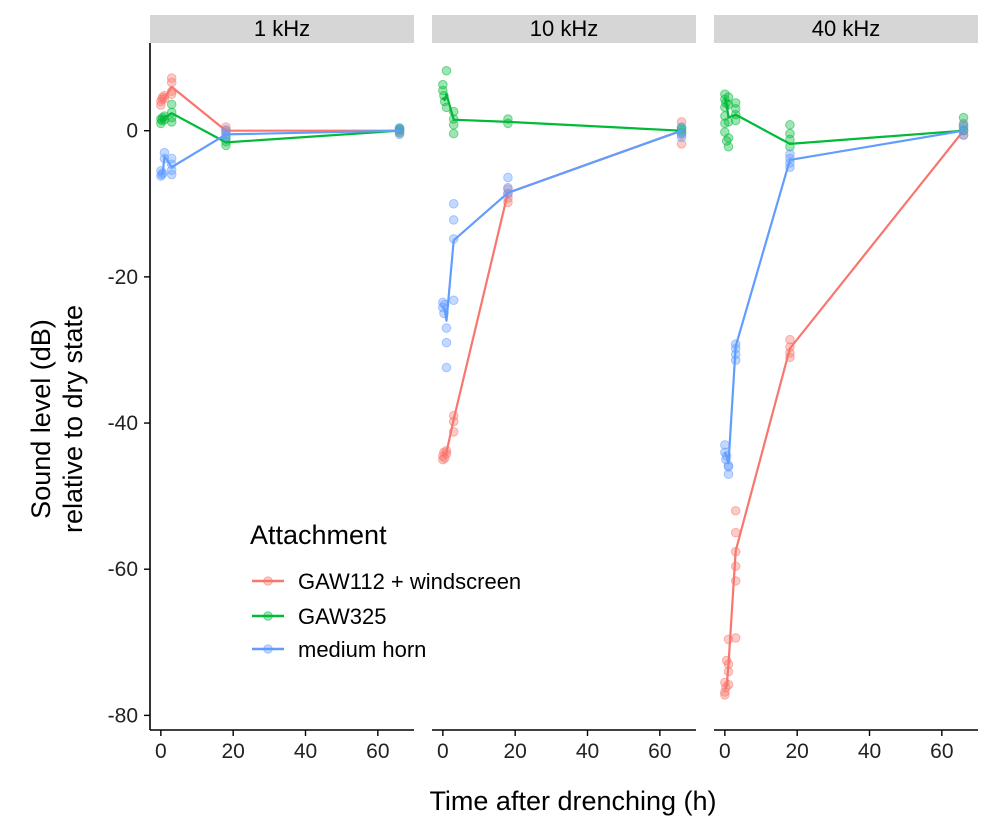 The height and width of the screenshot is (831, 1000). I want to click on facet-strips: 1 kHz 10 kHz 40 kHz, so click(564, 29).